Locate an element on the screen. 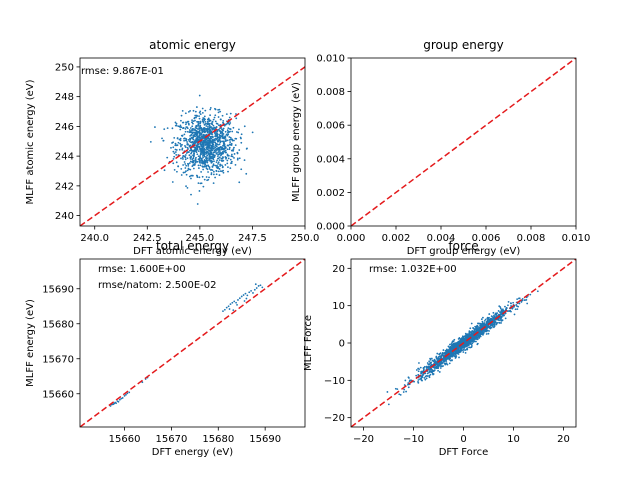 Image resolution: width=640 pixels, height=480 pixels. y-axis-label: MLFF group energy (eV) is located at coordinates (296, 142).